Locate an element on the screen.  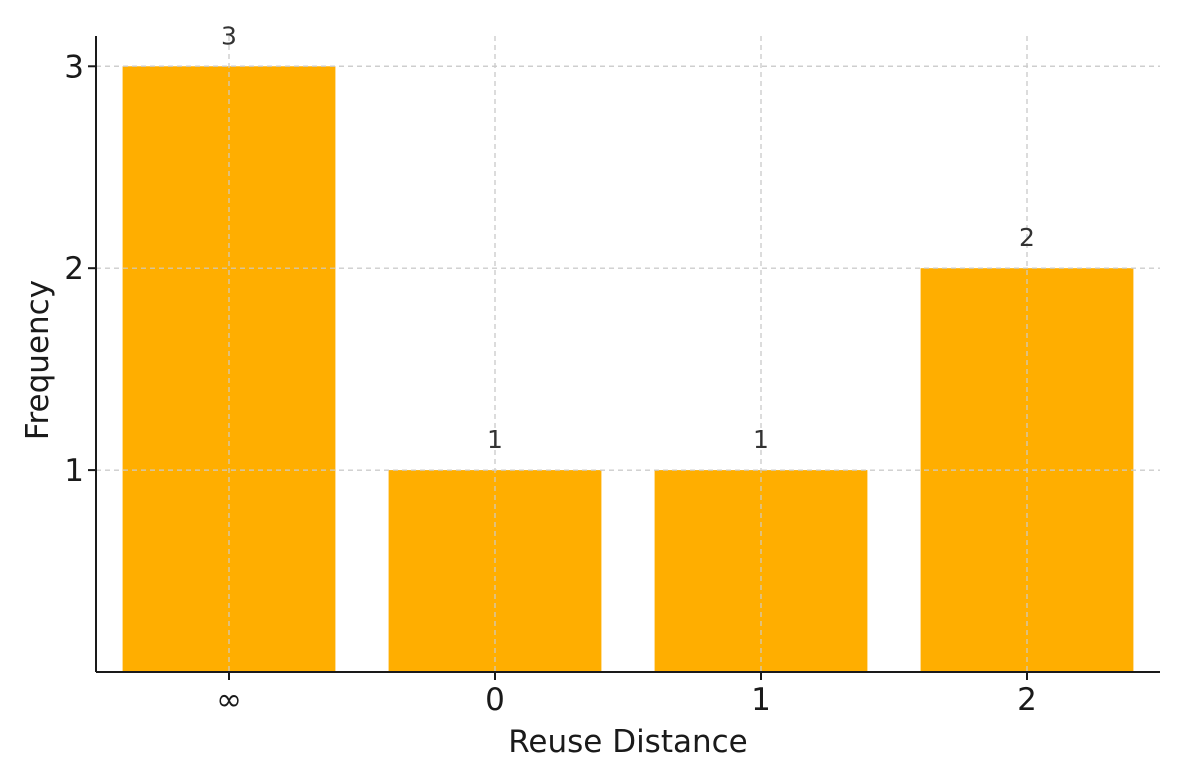
bar-value-label: 3 is located at coordinates (229, 35).